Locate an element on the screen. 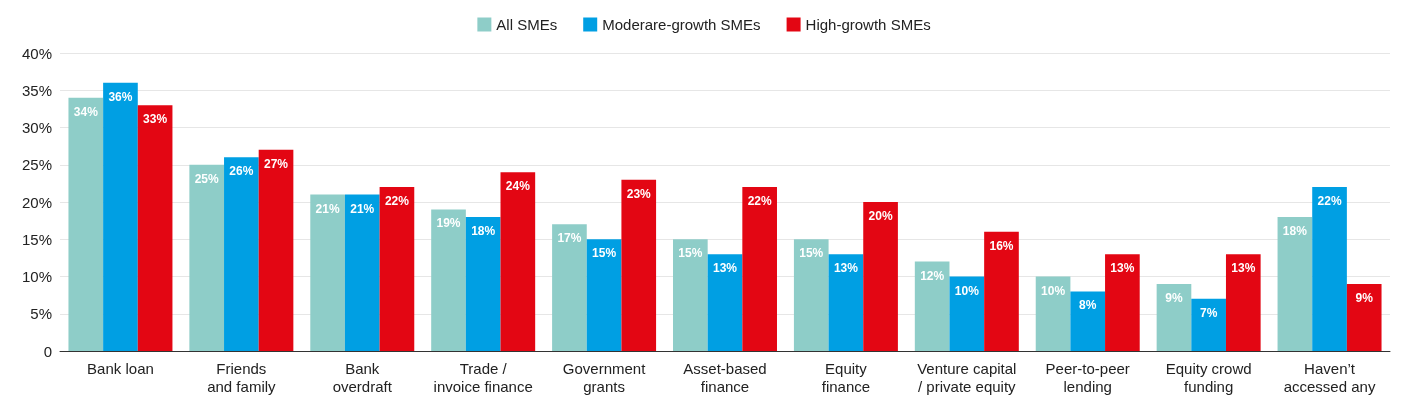 This screenshot has width=1408, height=414. x-tick-label: Government grants is located at coordinates (604, 377).